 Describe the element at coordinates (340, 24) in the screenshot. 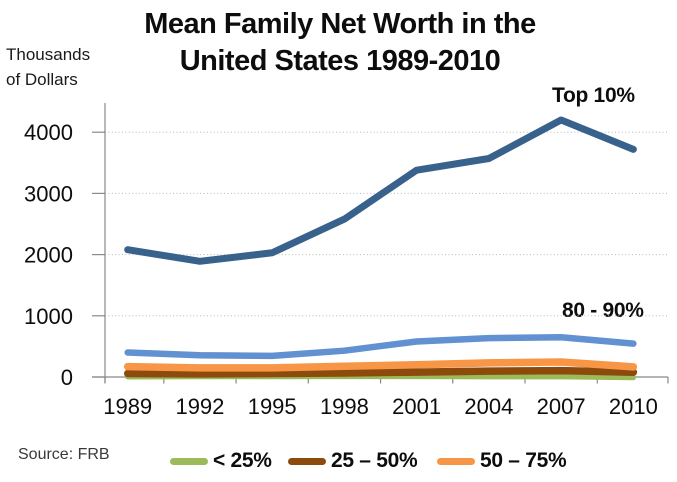

I see `chart-title-line1: Mean Family Net Worth in the` at that location.